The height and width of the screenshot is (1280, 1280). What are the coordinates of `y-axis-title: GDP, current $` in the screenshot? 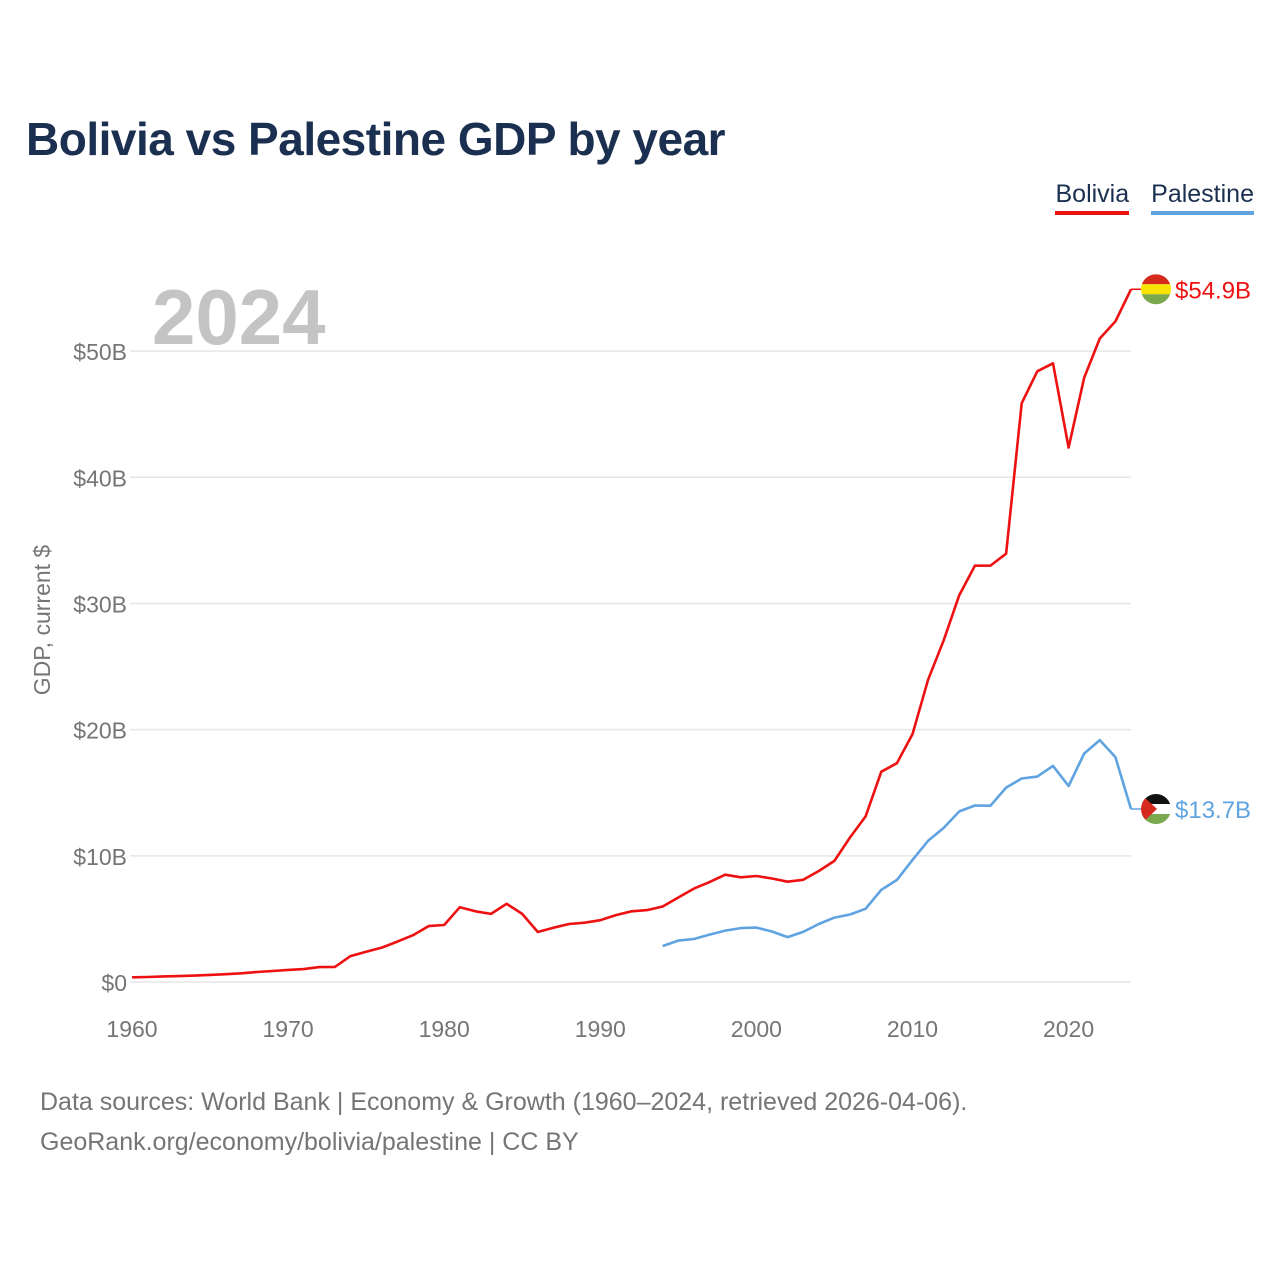 It's located at (42, 620).